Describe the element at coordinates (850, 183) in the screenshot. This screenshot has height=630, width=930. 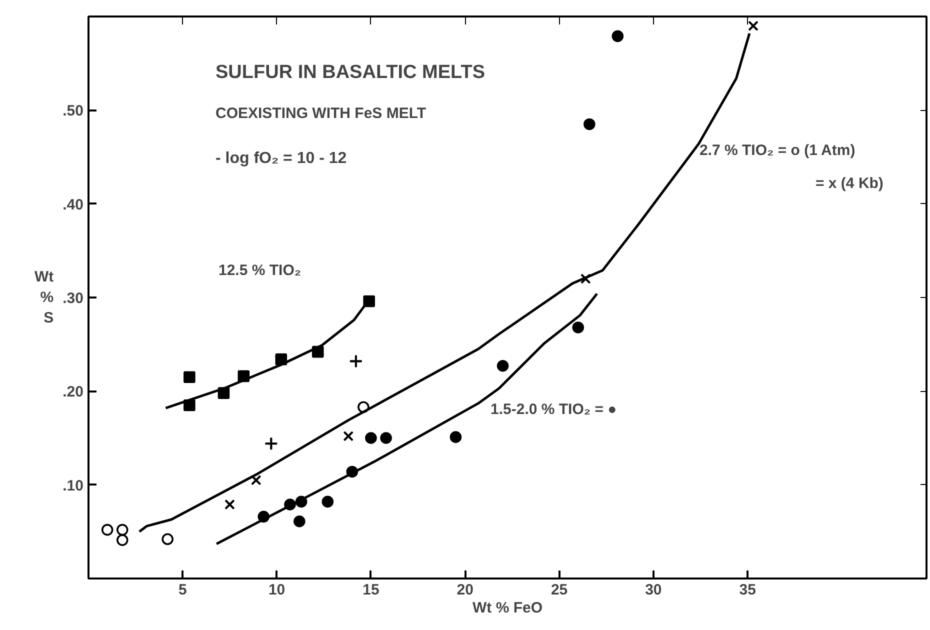
I see `annotation: = x (4 Kb)` at that location.